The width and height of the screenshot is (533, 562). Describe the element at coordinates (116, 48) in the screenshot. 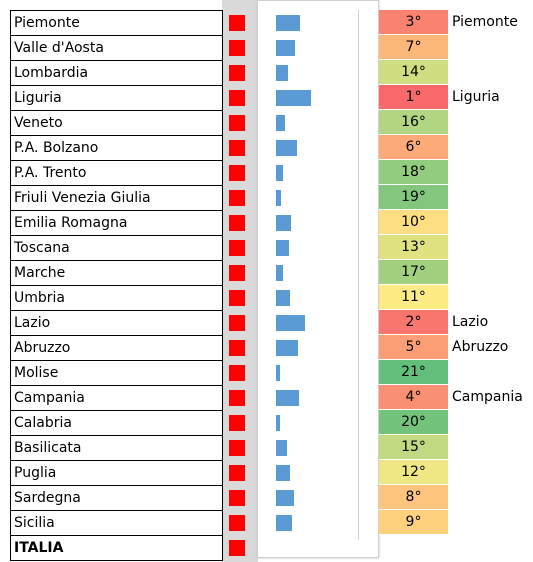

I see `region-name: Valle d'Aosta` at that location.